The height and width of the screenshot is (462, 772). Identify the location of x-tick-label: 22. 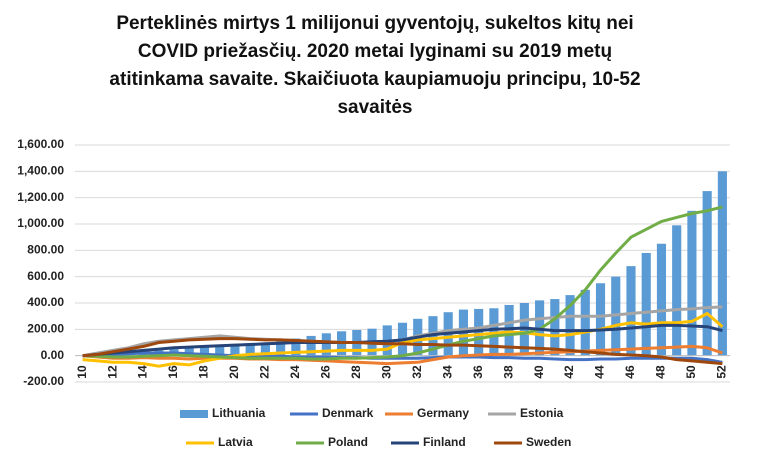
(265, 372).